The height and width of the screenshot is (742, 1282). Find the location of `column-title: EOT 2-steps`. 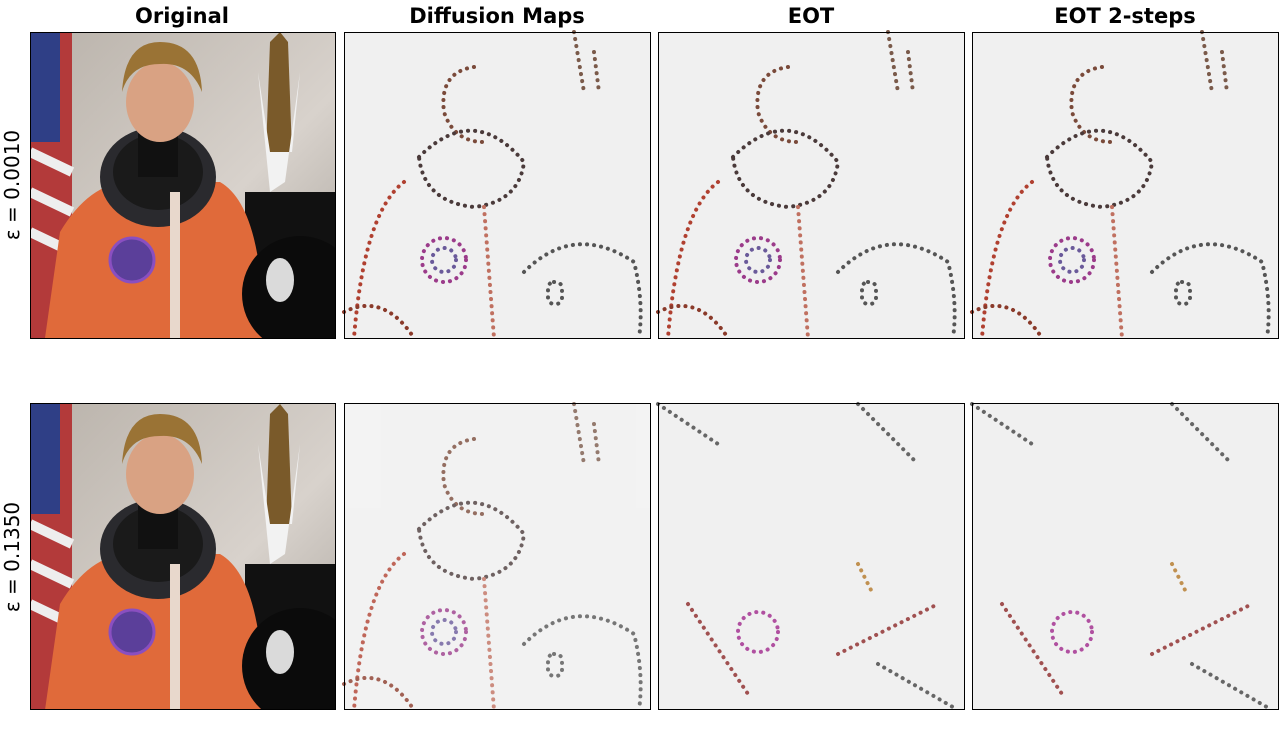

column-title: EOT 2-steps is located at coordinates (1124, 16).